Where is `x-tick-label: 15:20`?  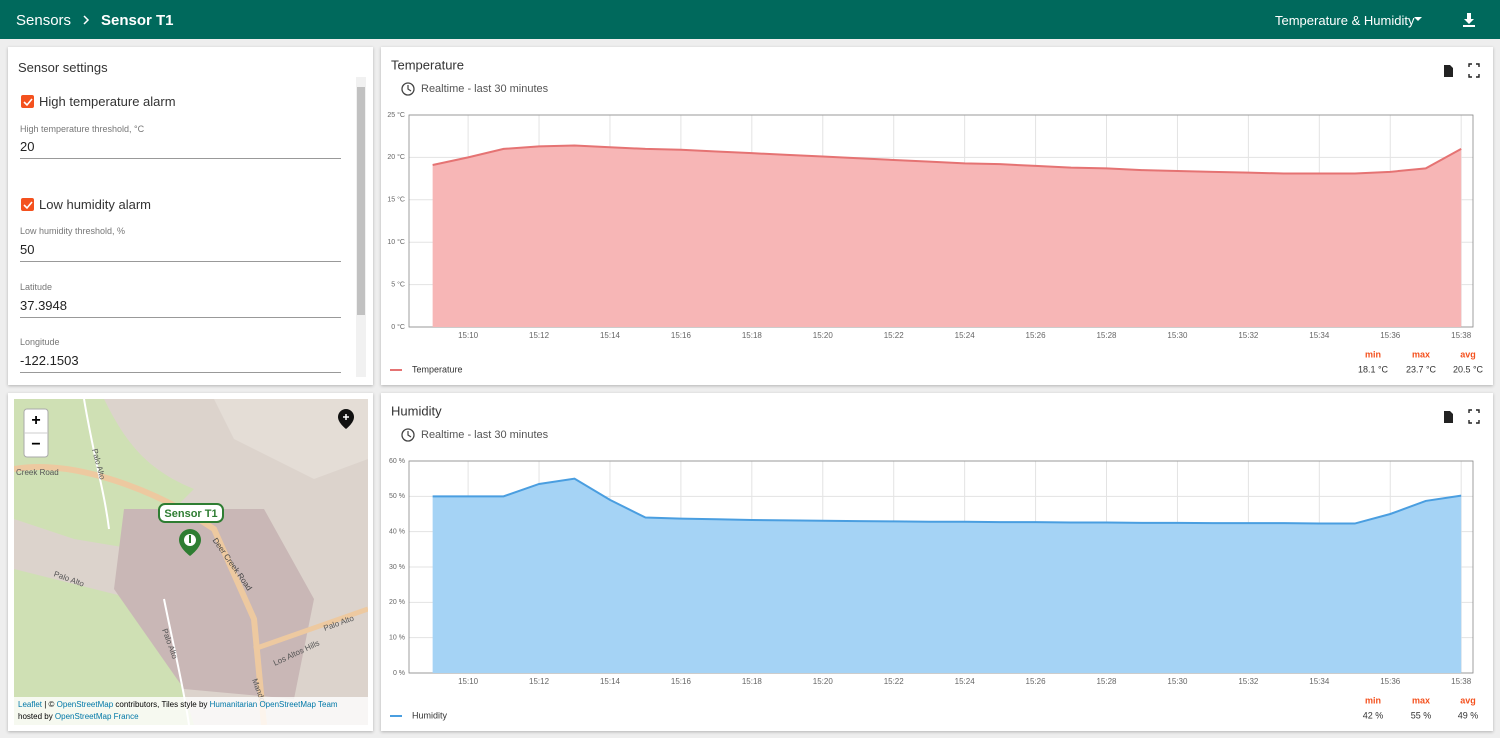
x-tick-label: 15:20 is located at coordinates (823, 681).